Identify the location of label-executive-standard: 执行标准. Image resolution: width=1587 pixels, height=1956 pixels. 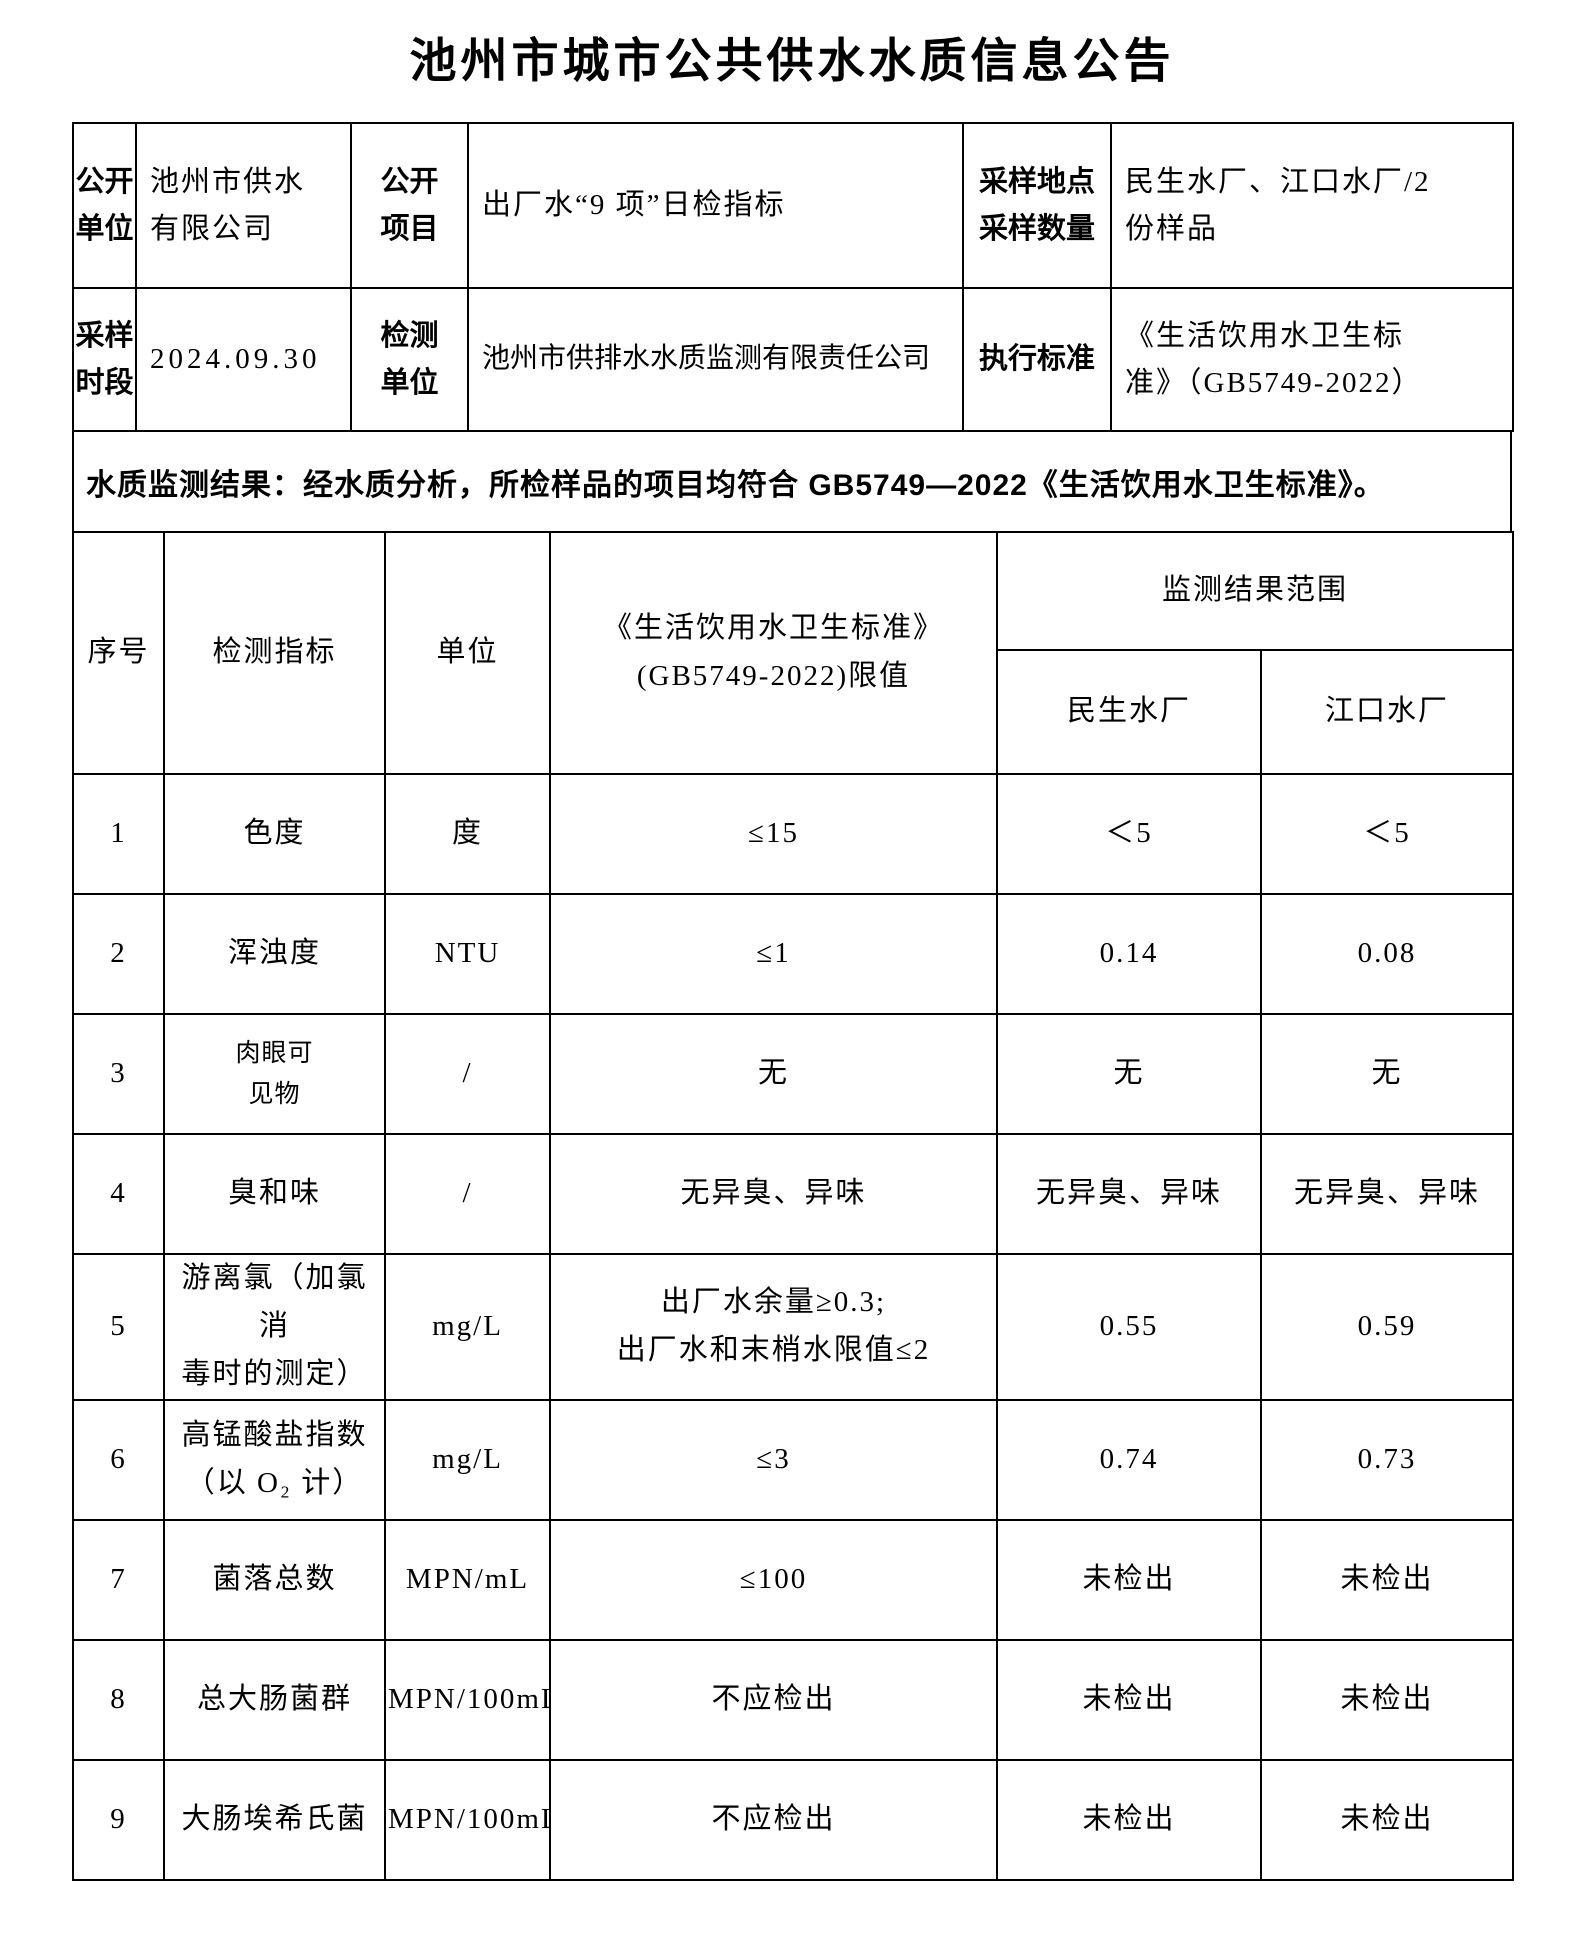
(1037, 359).